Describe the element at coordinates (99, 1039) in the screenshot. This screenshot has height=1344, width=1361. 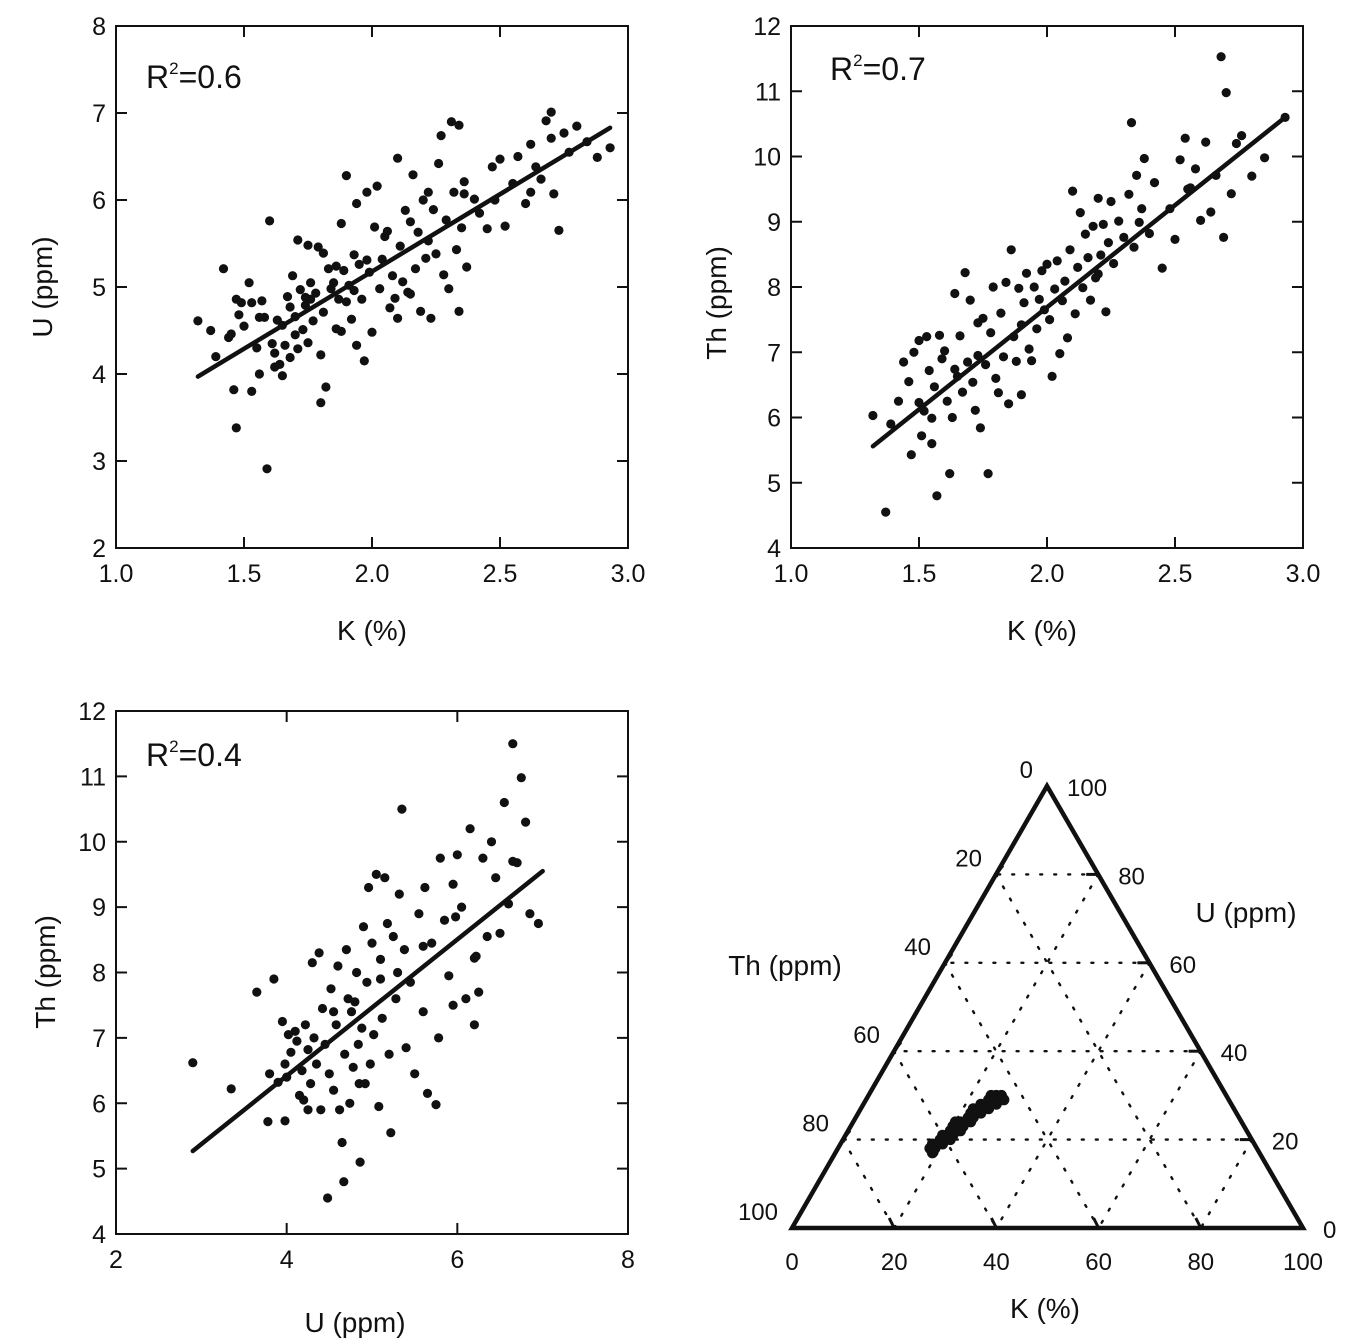
I see `y-tick-label: 7` at that location.